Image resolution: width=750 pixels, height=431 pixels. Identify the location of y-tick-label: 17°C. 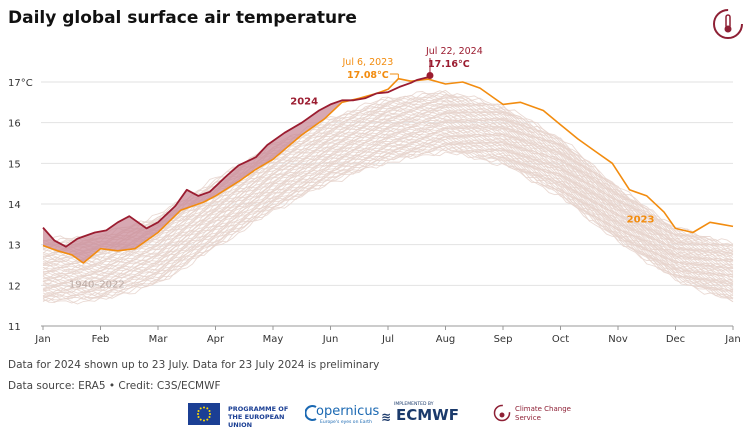
(20, 83).